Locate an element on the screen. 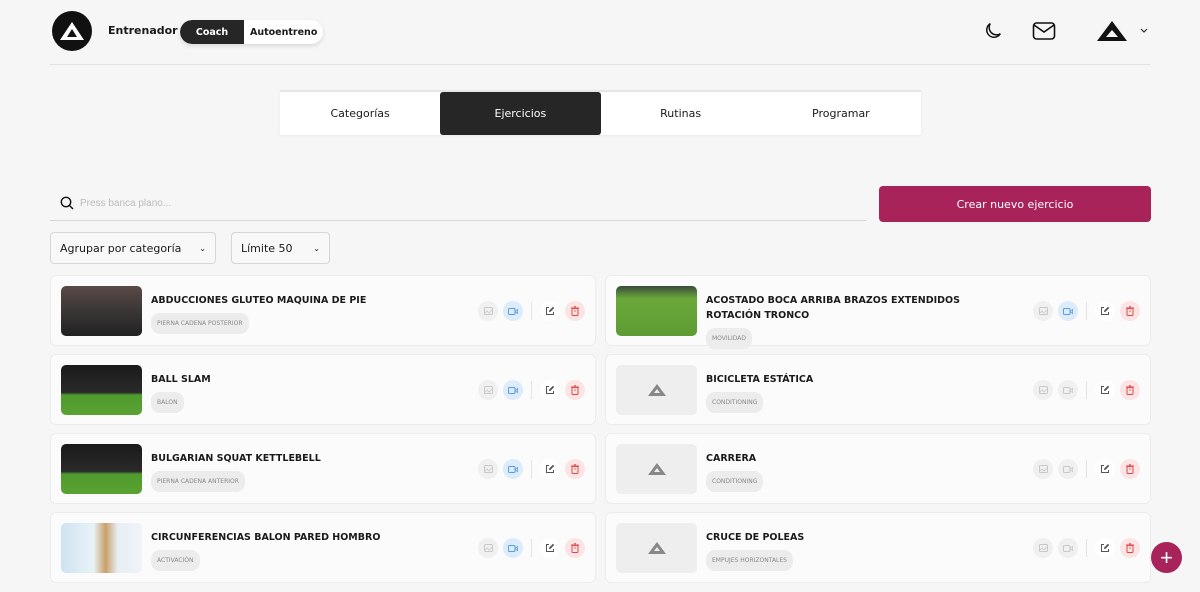  user-avatar-logo-icon is located at coordinates (1113, 31).